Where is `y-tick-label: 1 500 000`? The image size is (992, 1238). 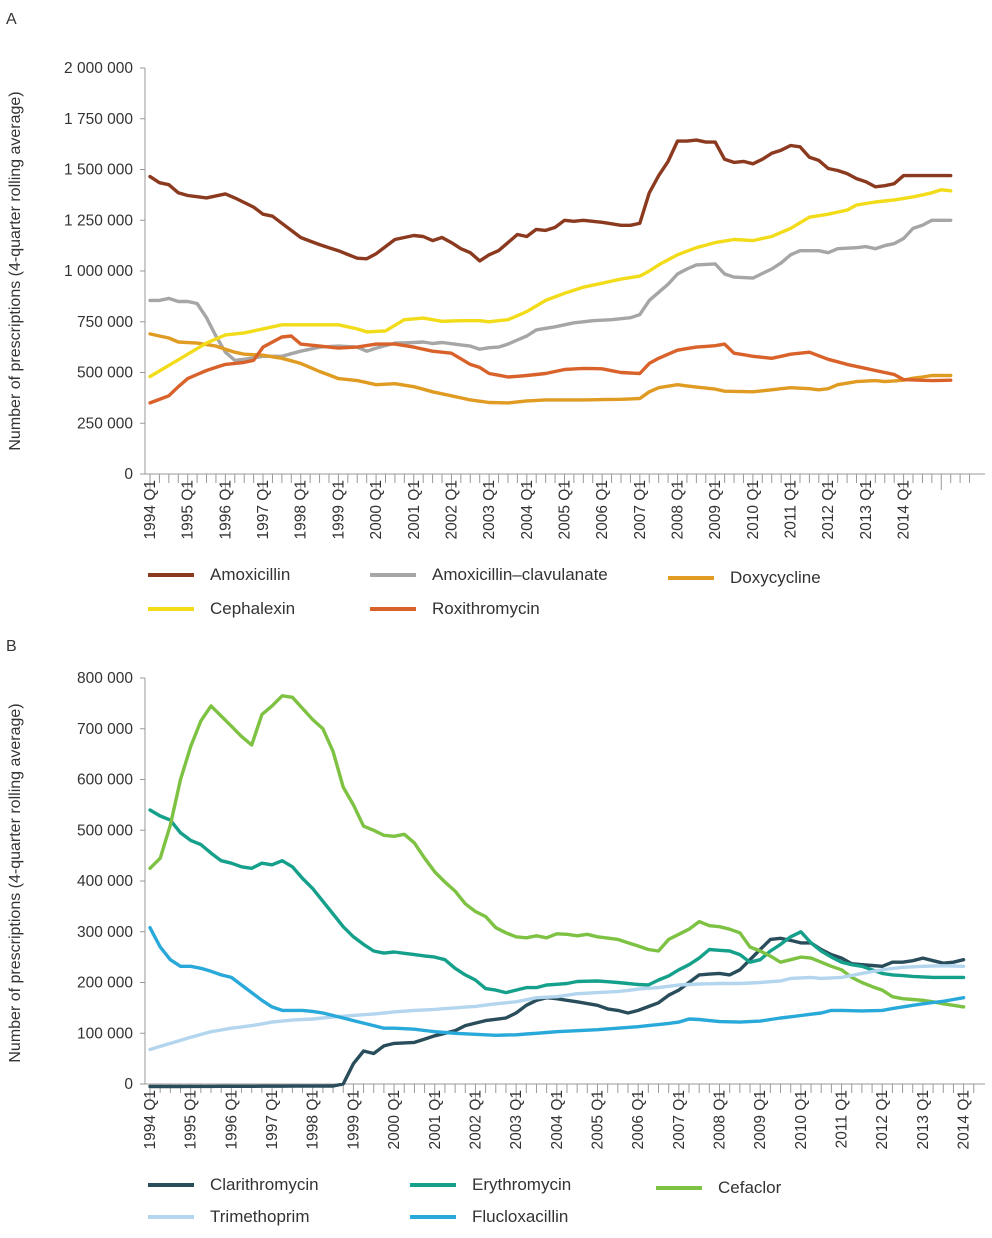 y-tick-label: 1 500 000 is located at coordinates (98, 170).